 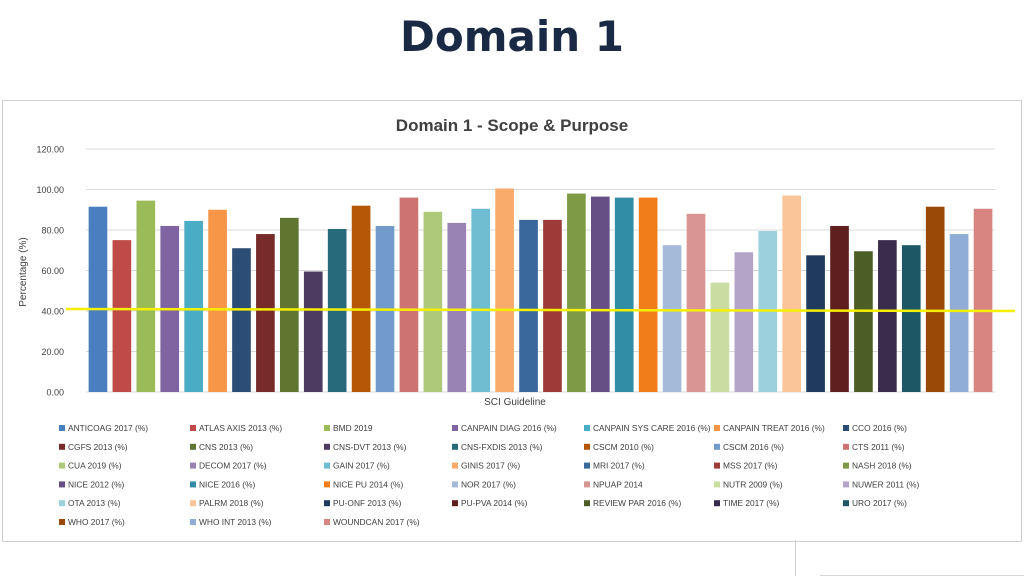 What do you see at coordinates (233, 466) in the screenshot?
I see `legend-item: DECOM 2017 (%)` at bounding box center [233, 466].